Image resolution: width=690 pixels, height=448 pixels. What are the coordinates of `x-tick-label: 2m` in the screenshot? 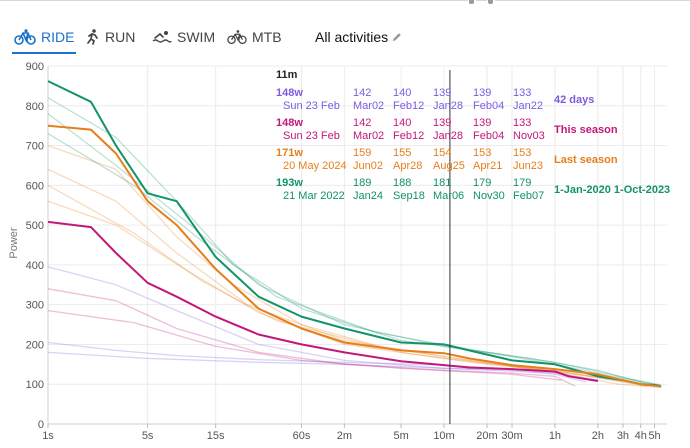 It's located at (344, 436).